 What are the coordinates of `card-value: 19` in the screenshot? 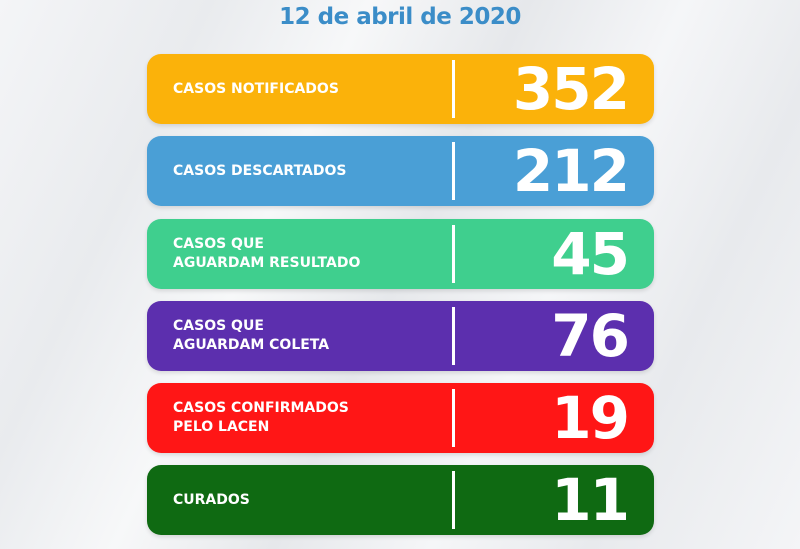 It's located at (590, 418).